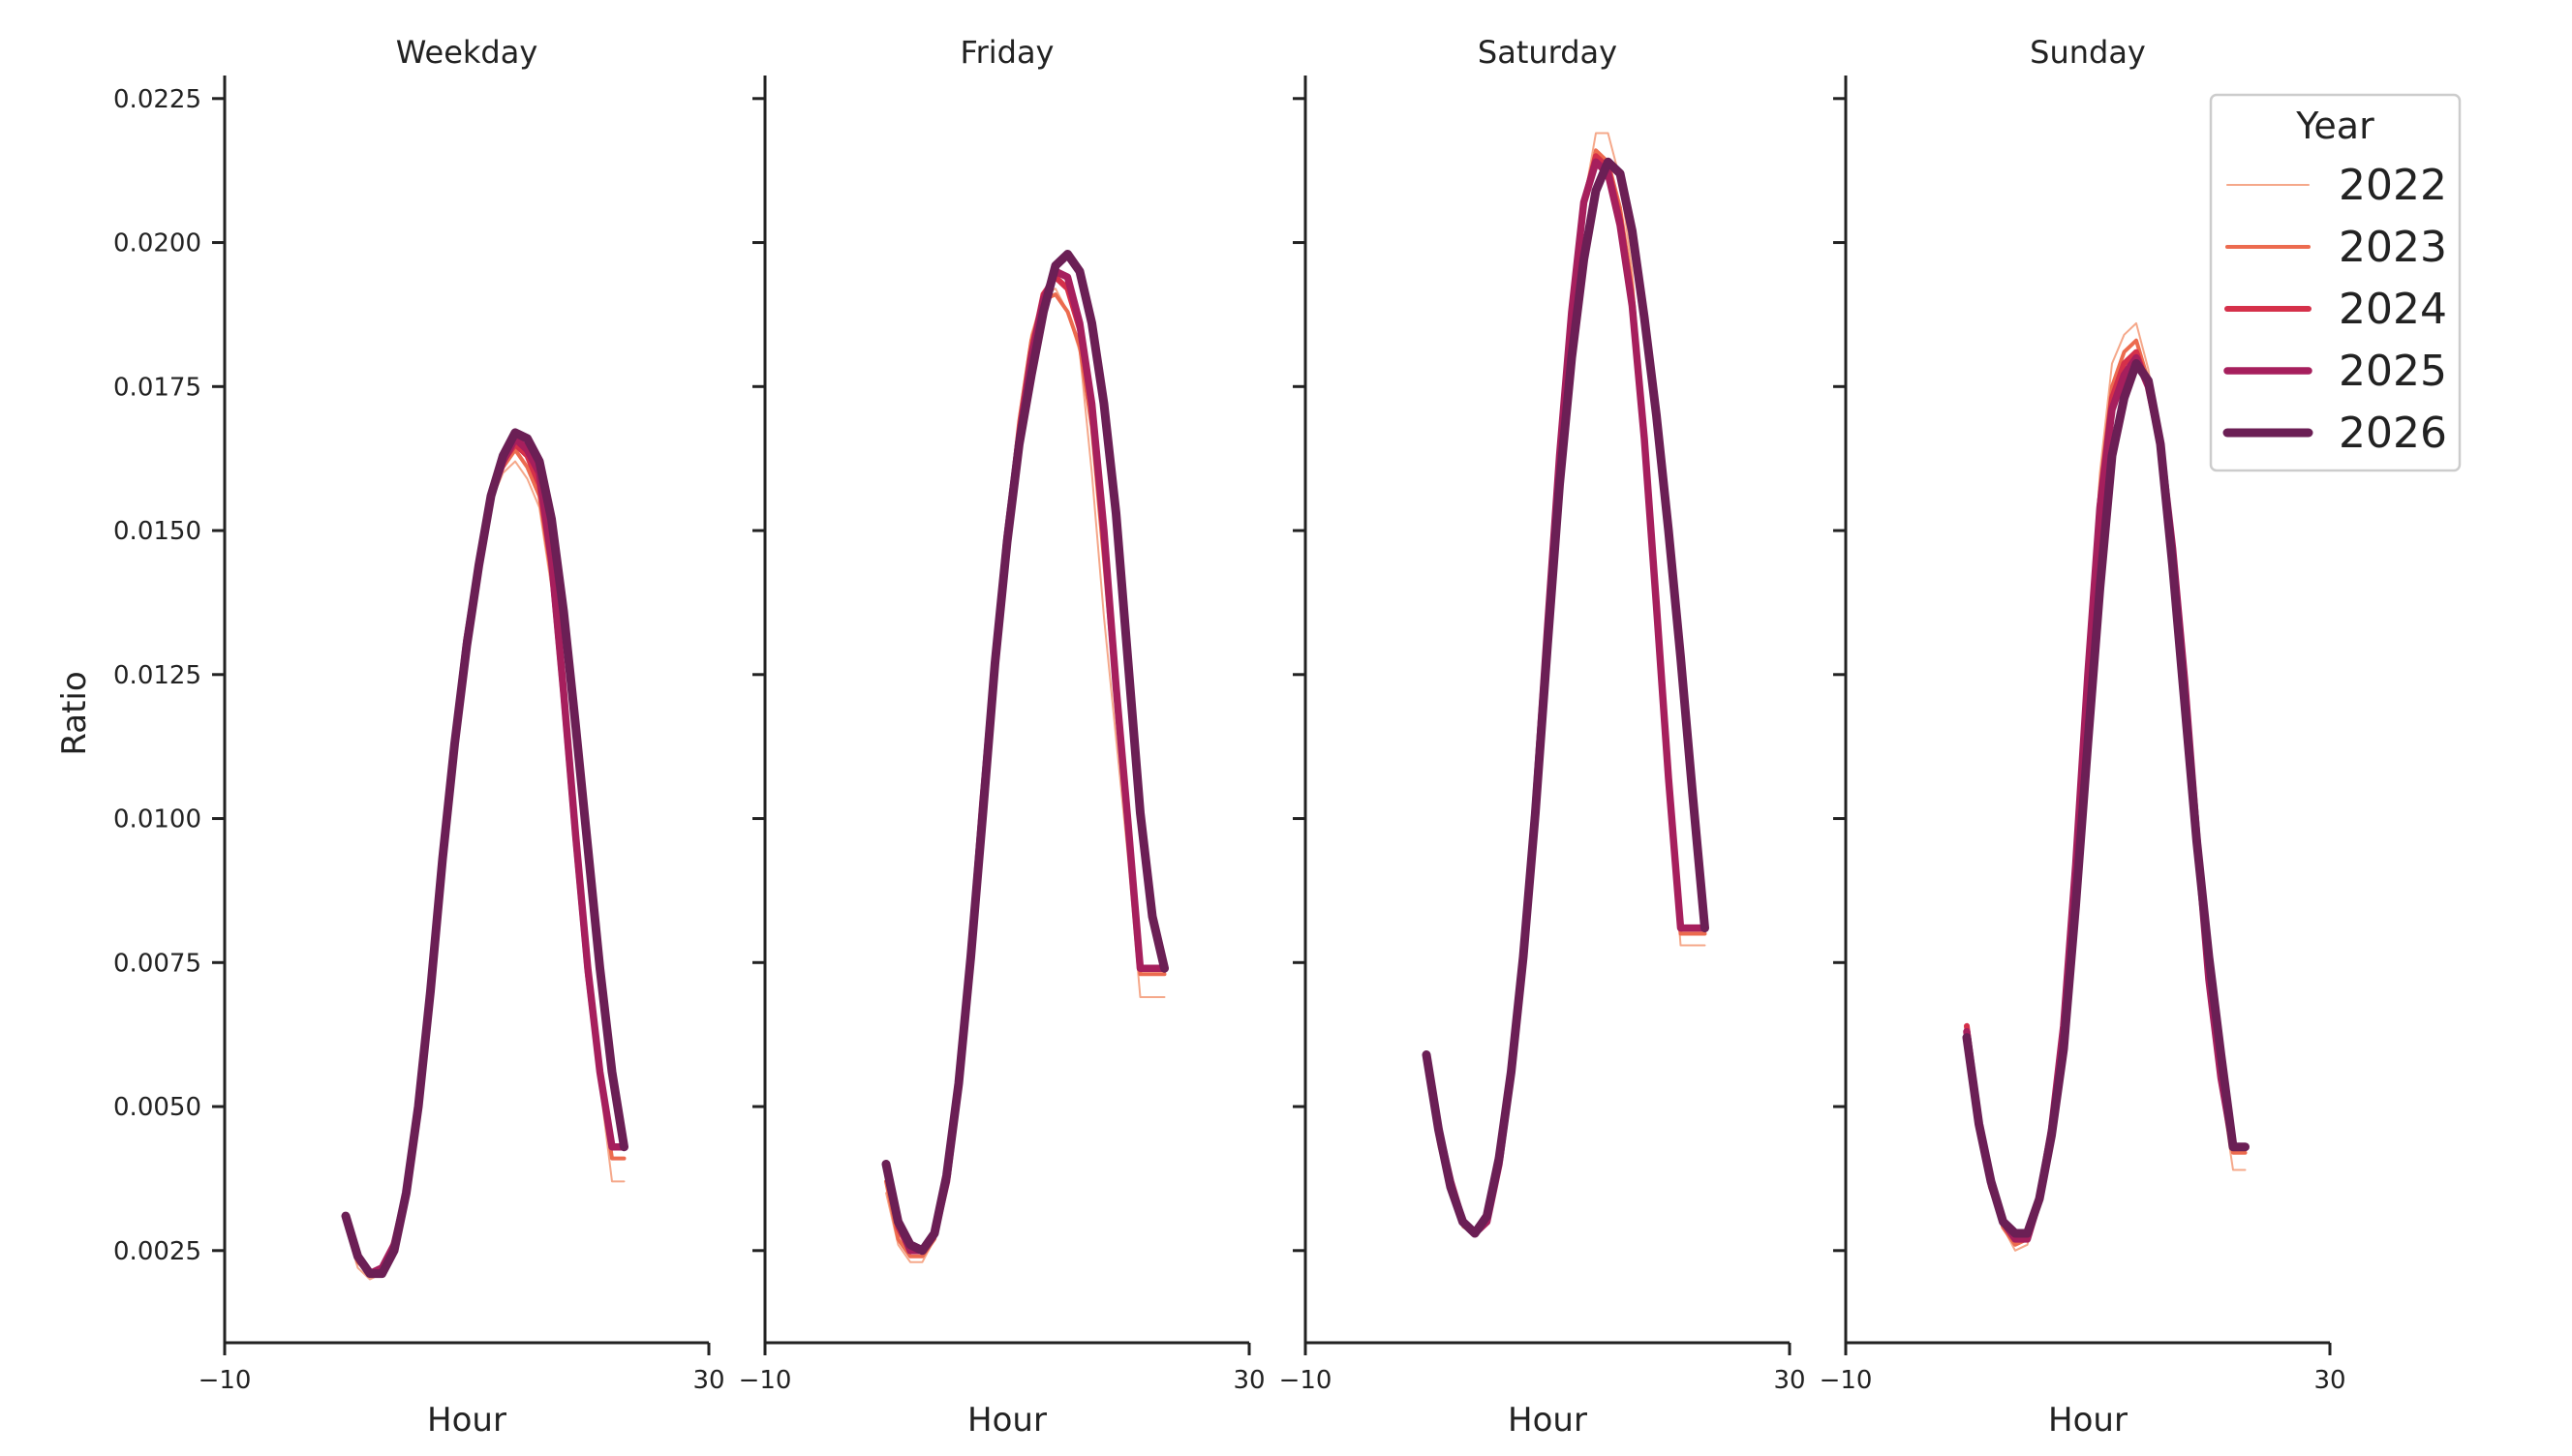 This screenshot has width=2572, height=1456. Describe the element at coordinates (485, 862) in the screenshot. I see `series-line-2023` at that location.